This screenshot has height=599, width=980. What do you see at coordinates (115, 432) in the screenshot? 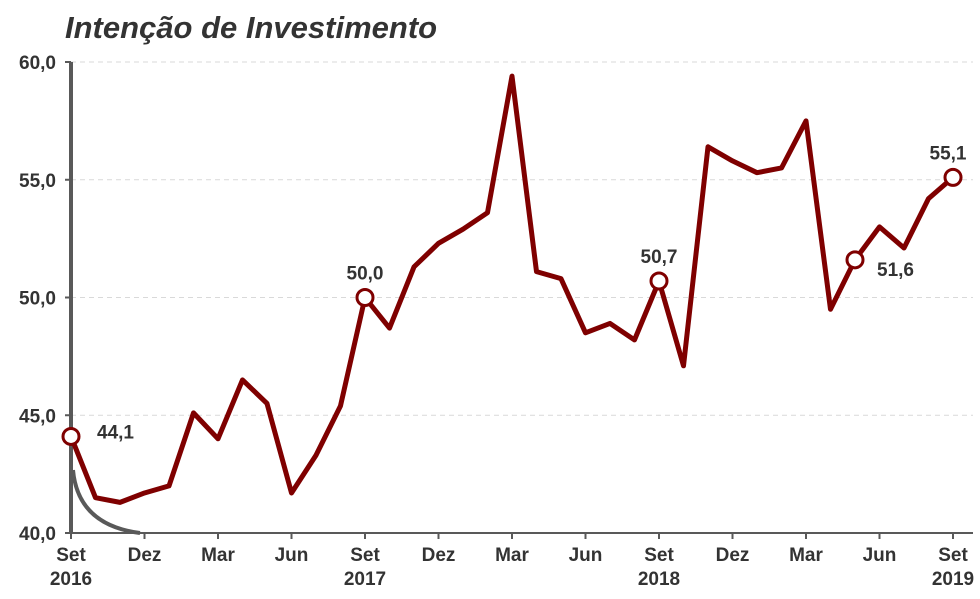
I see `data-label: 44,1` at bounding box center [115, 432].